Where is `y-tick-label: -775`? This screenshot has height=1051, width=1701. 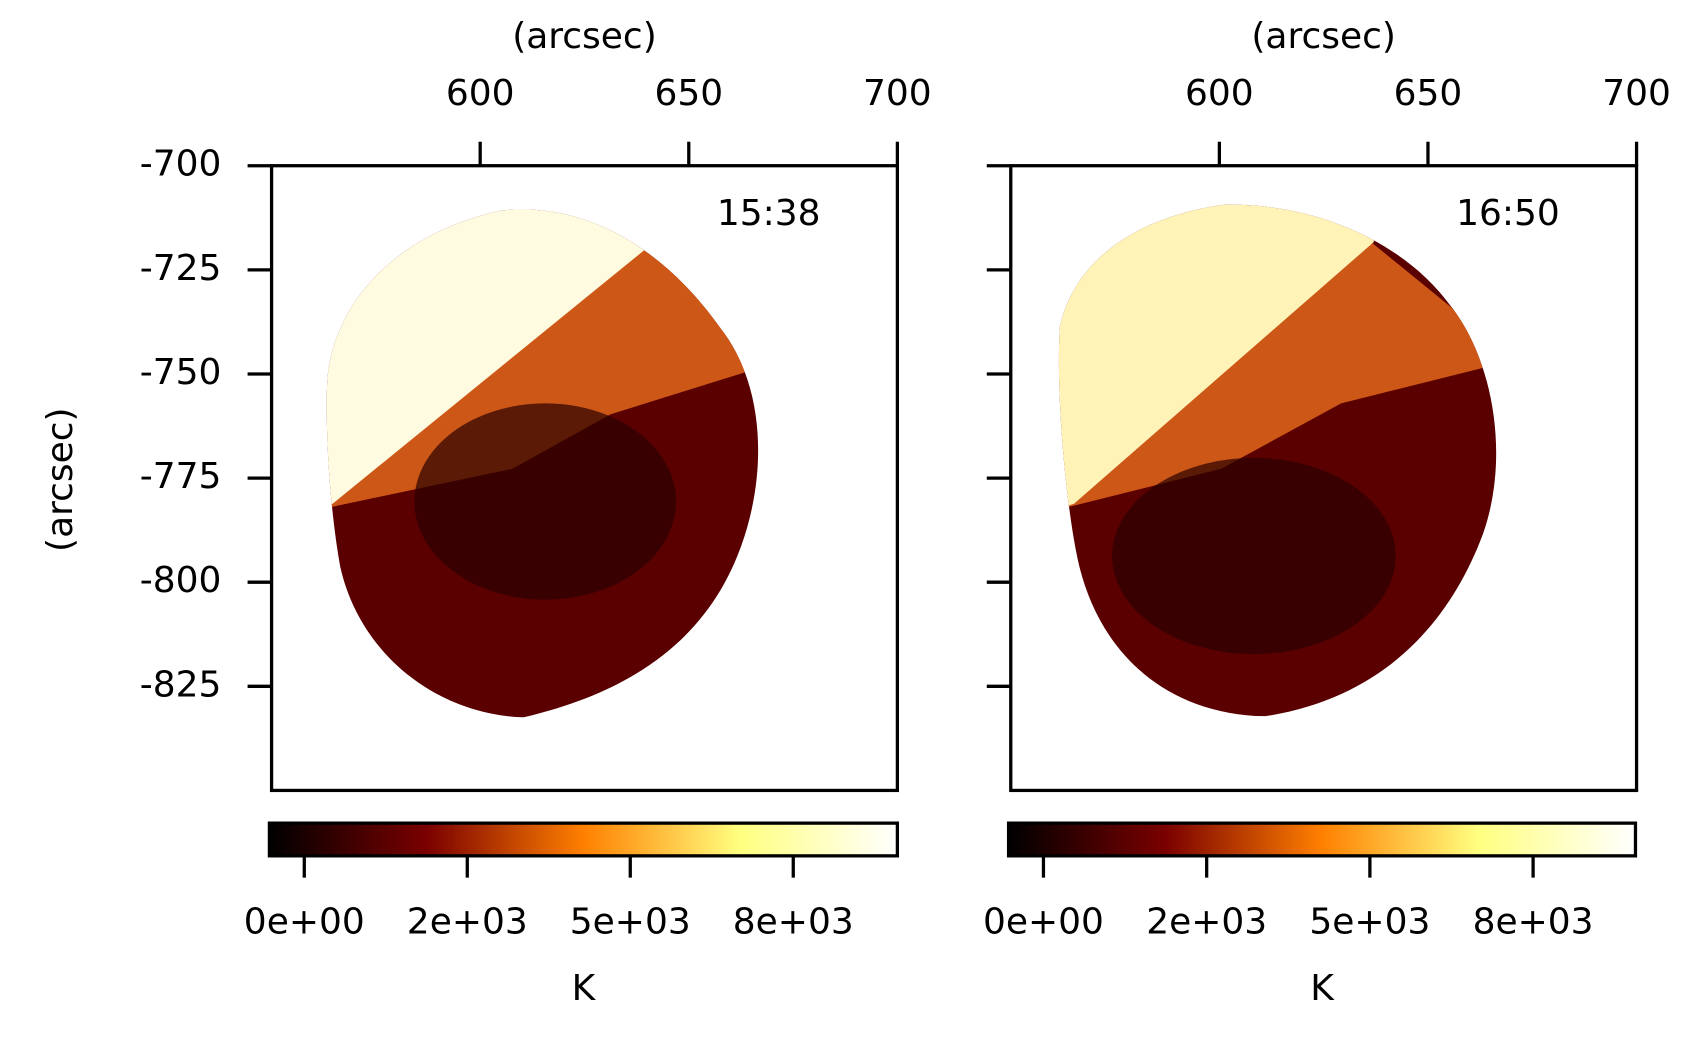
y-tick-label: -775 is located at coordinates (181, 476).